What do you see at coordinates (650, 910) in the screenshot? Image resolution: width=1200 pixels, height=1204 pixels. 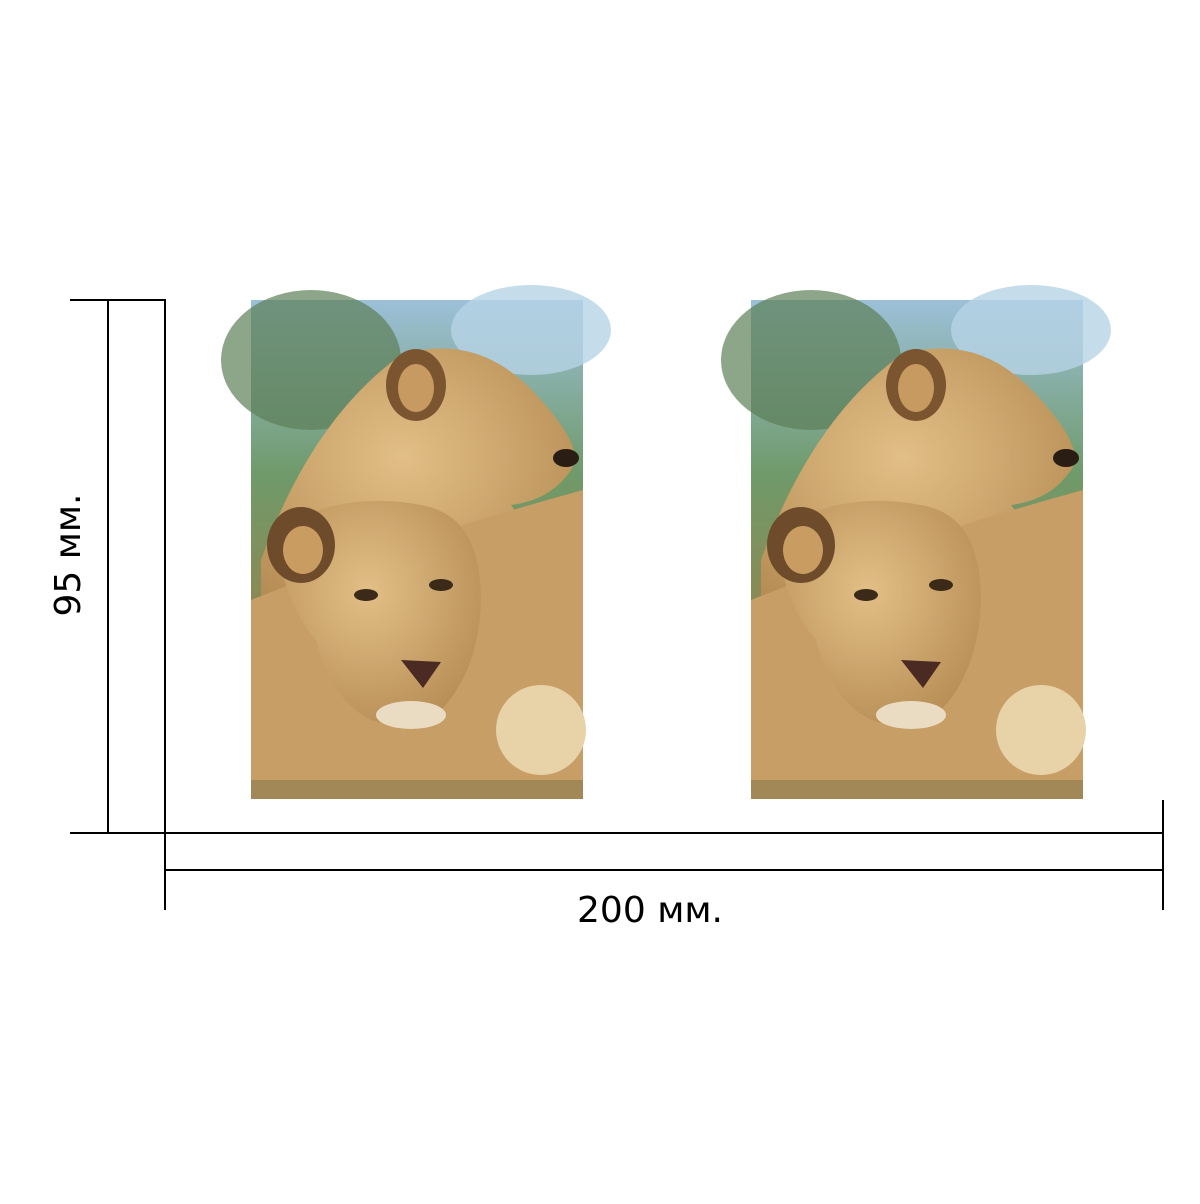 I see `width-label: 200 мм.` at bounding box center [650, 910].